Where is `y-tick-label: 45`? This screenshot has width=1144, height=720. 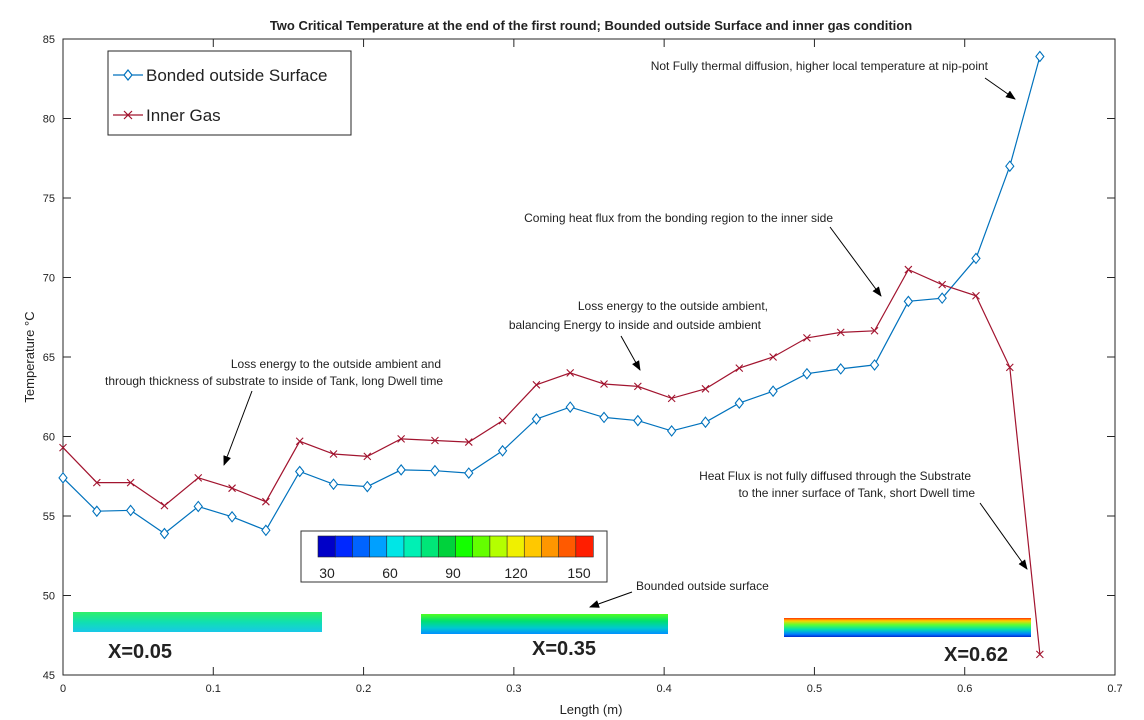 y-tick-label: 45 is located at coordinates (49, 676).